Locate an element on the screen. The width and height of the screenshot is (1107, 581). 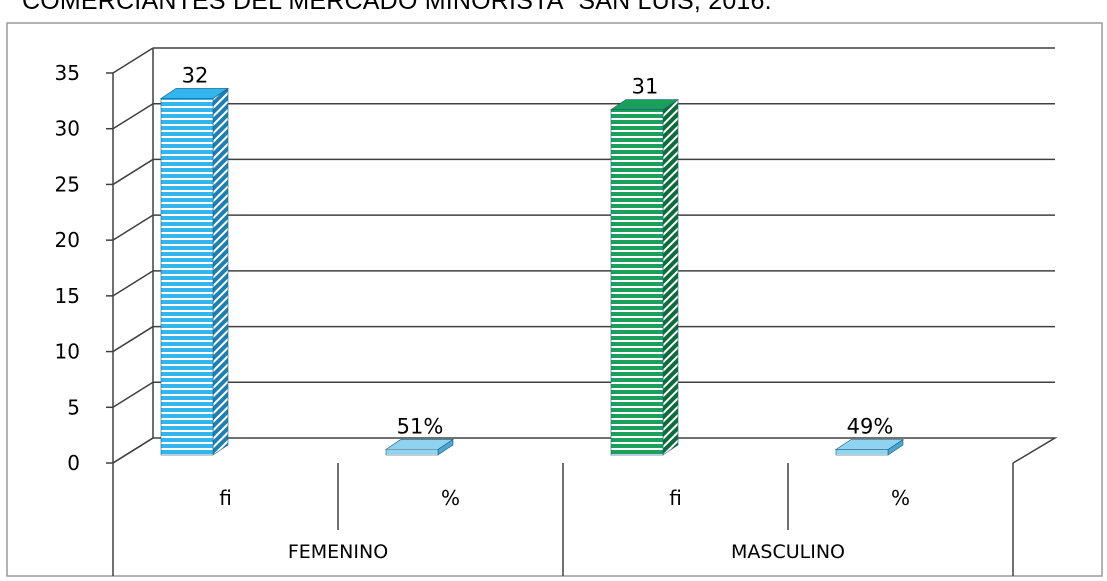
y-axis: 0 5 10 15 20 25 30 35 is located at coordinates (84, 268).